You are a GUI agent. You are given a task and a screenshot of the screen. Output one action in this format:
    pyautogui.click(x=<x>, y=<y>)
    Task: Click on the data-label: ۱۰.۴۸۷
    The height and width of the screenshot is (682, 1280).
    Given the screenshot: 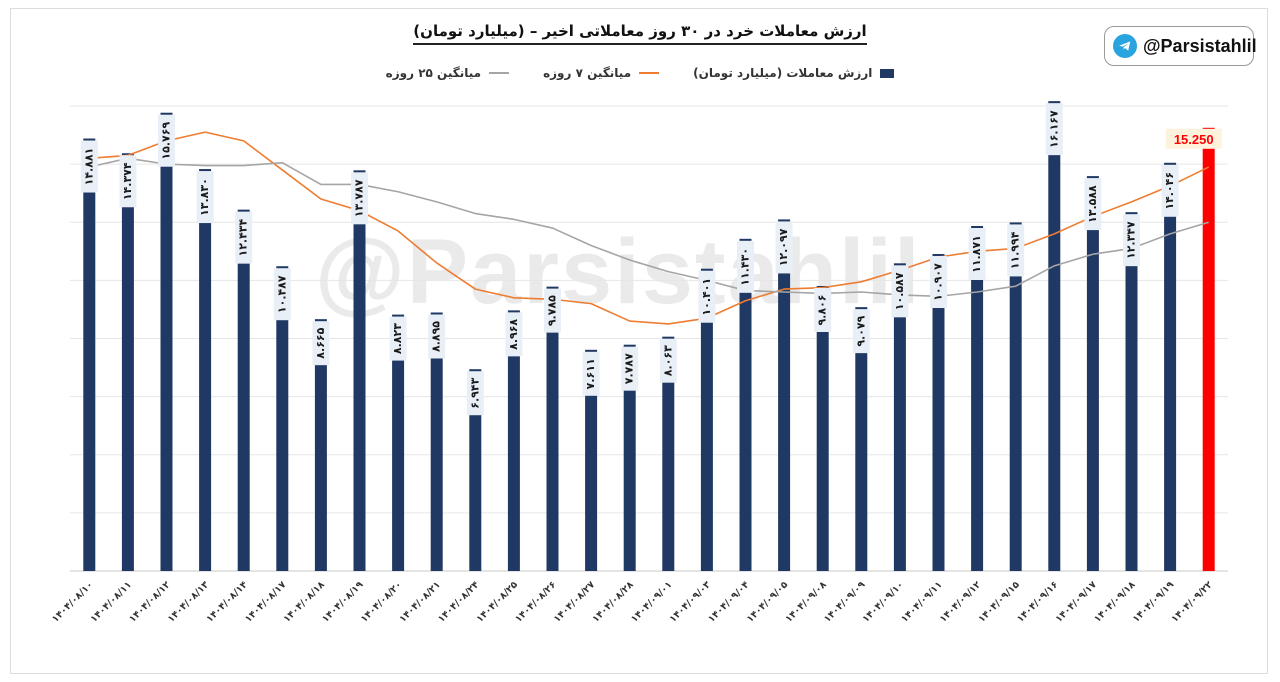 What is the action you would take?
    pyautogui.click(x=281, y=294)
    